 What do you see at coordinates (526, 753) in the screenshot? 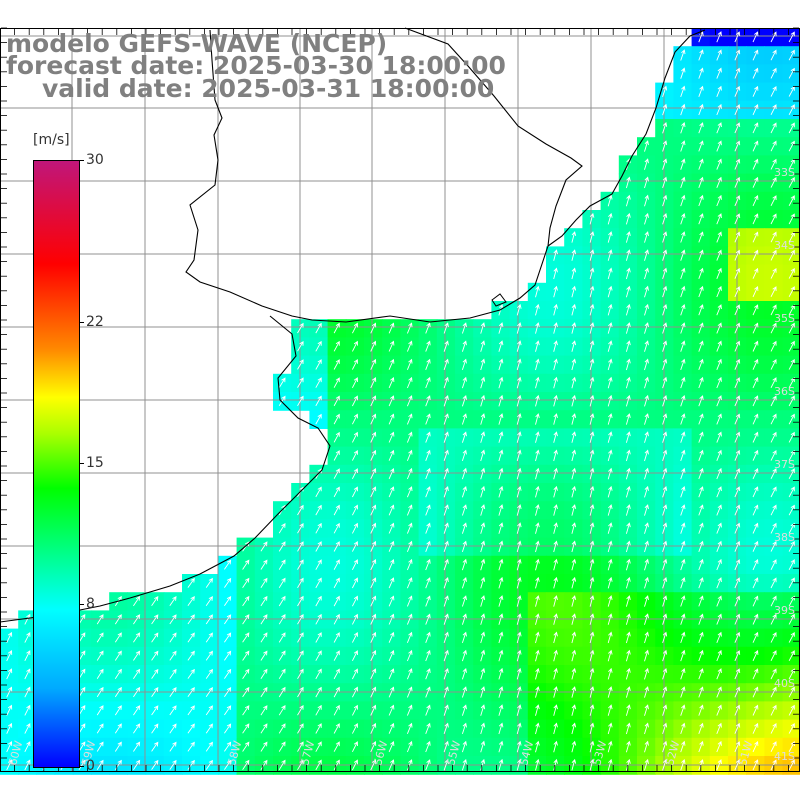
I see `longitude-label: 54W` at bounding box center [526, 753].